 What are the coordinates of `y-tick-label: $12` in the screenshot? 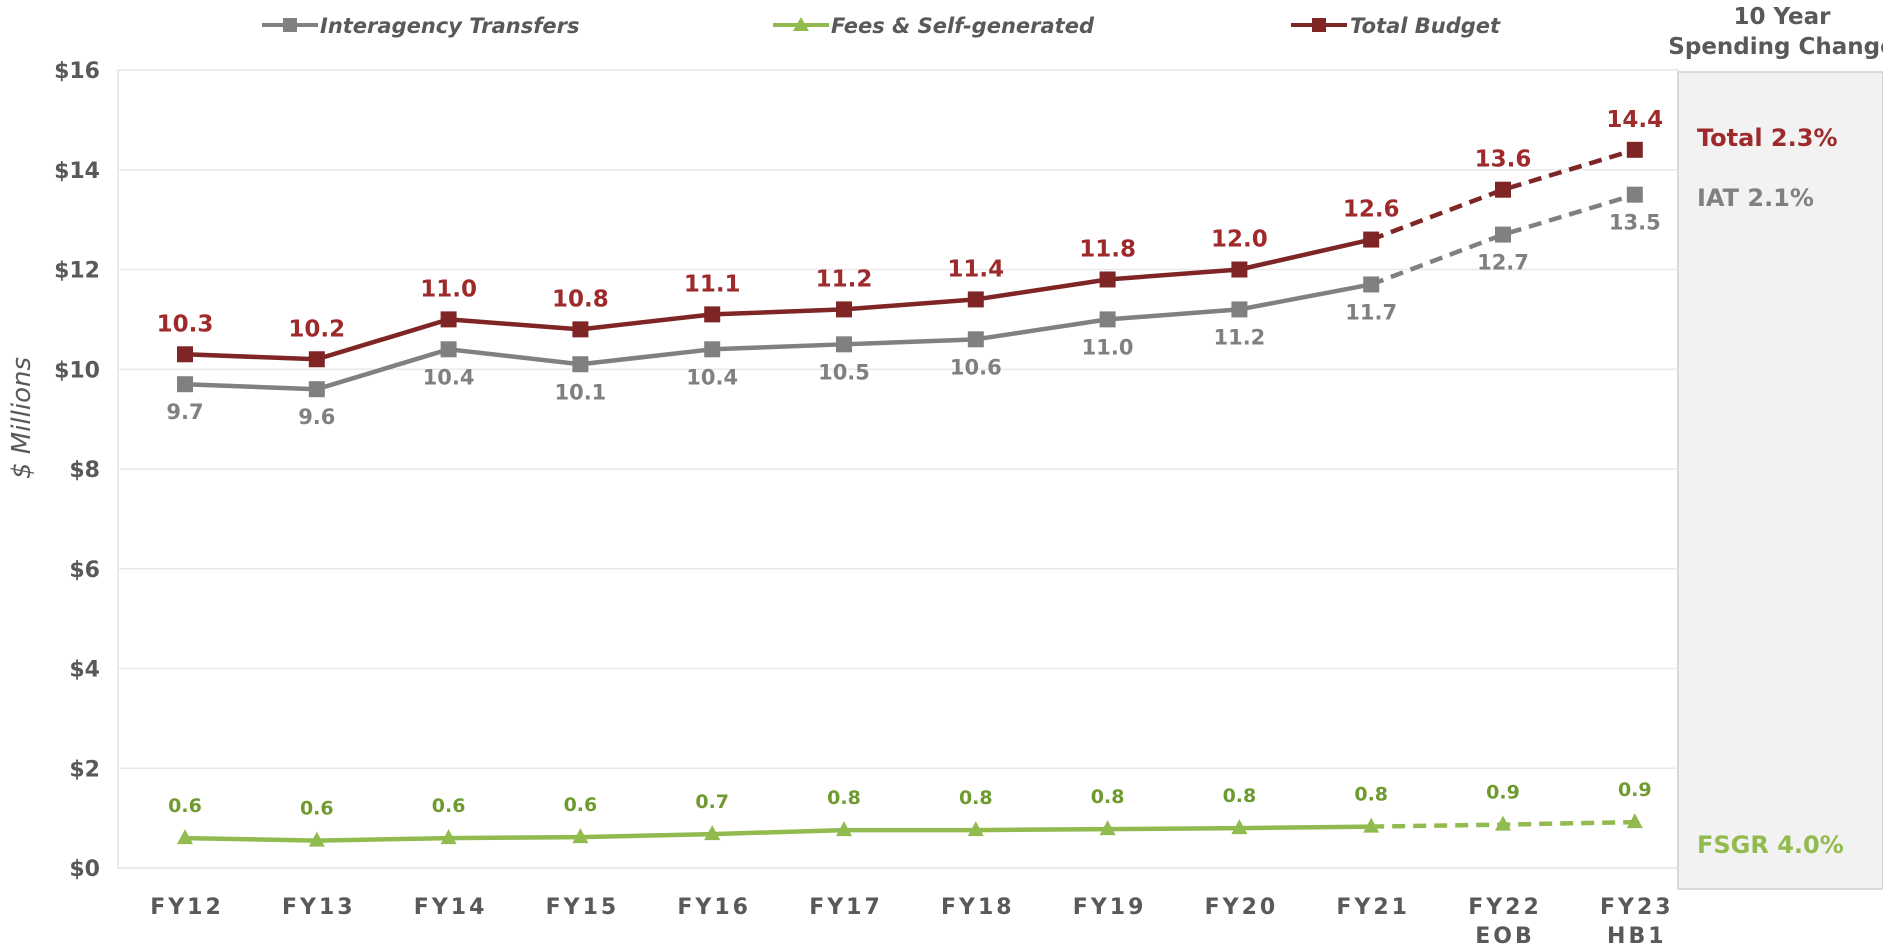 It's located at (77, 271).